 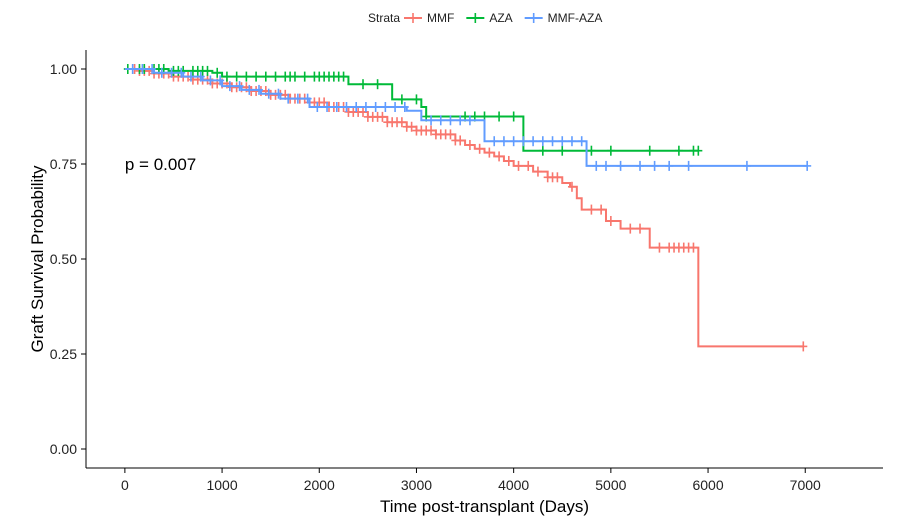 I want to click on p-value-annotation: p = 0.007, so click(x=160, y=164).